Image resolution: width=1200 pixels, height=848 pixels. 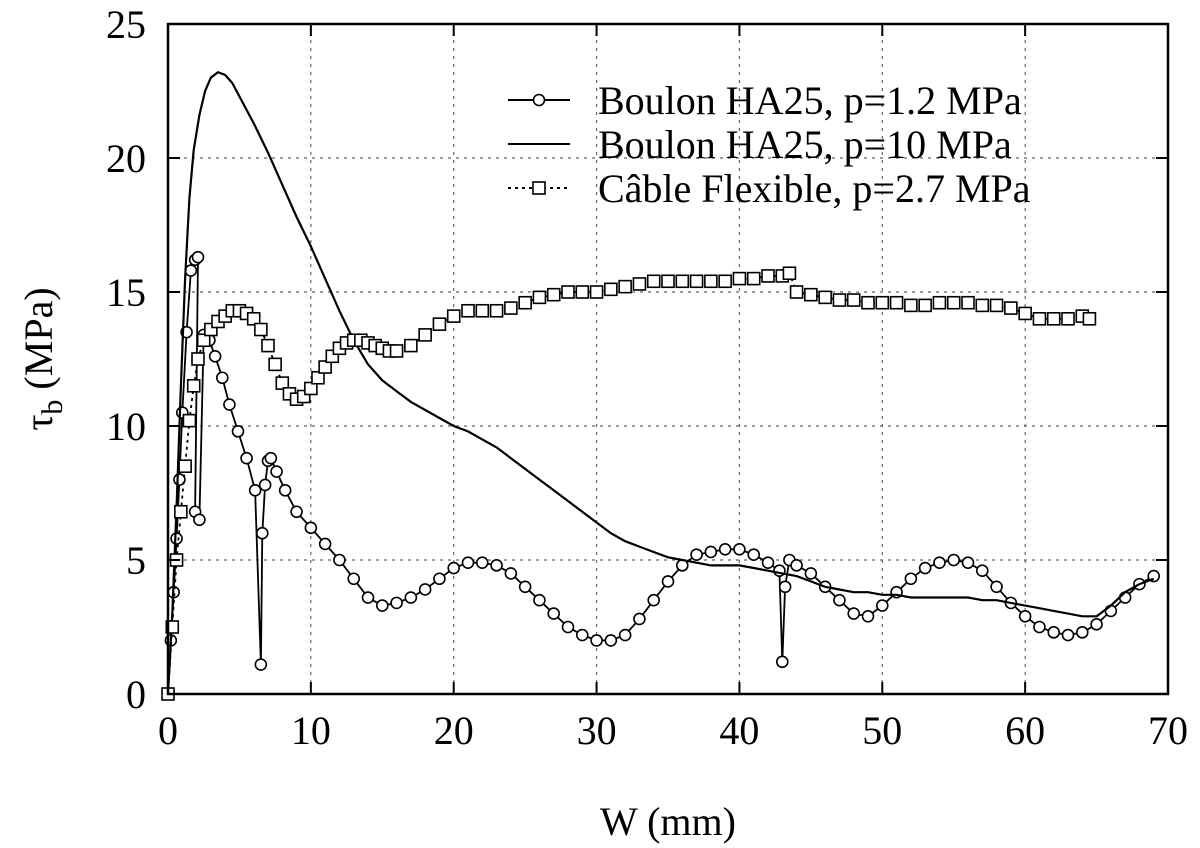 What do you see at coordinates (42, 358) in the screenshot?
I see `y-axis-title: τb (MPa)` at bounding box center [42, 358].